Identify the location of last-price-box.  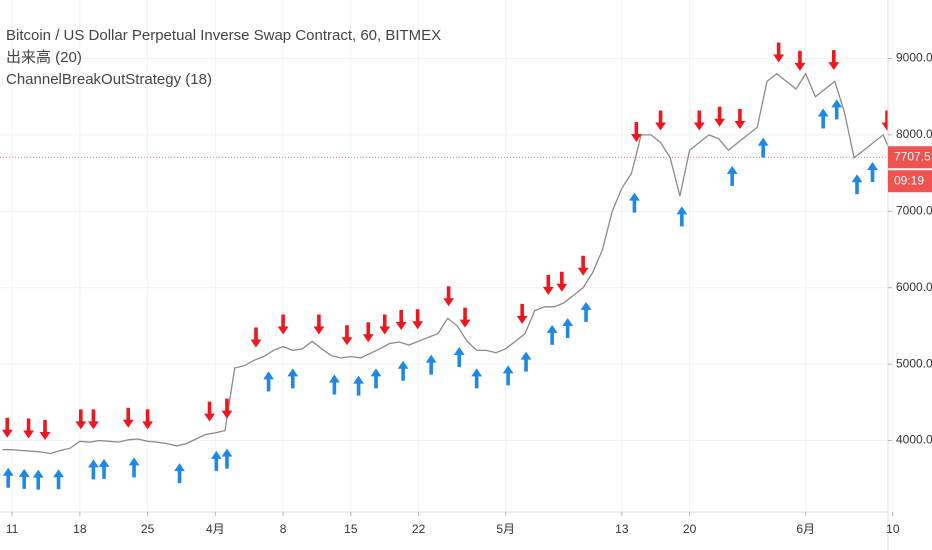
(910, 157).